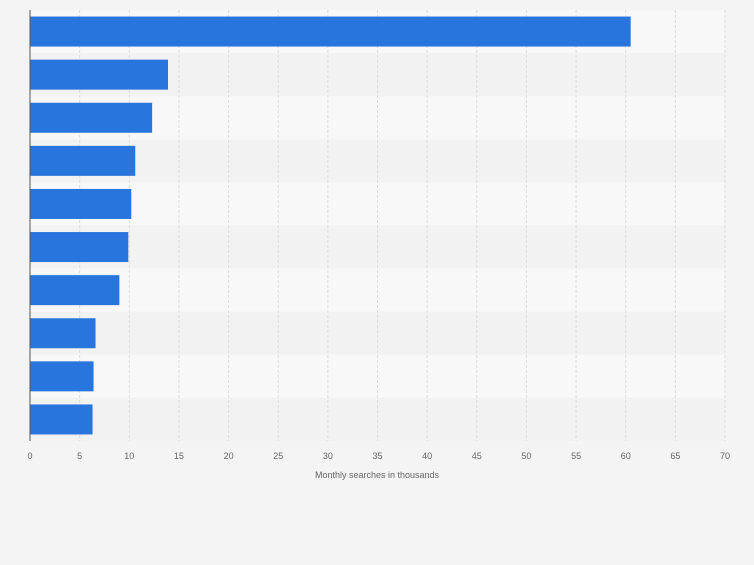  Describe the element at coordinates (79, 456) in the screenshot. I see `x-tick-label: 5` at that location.